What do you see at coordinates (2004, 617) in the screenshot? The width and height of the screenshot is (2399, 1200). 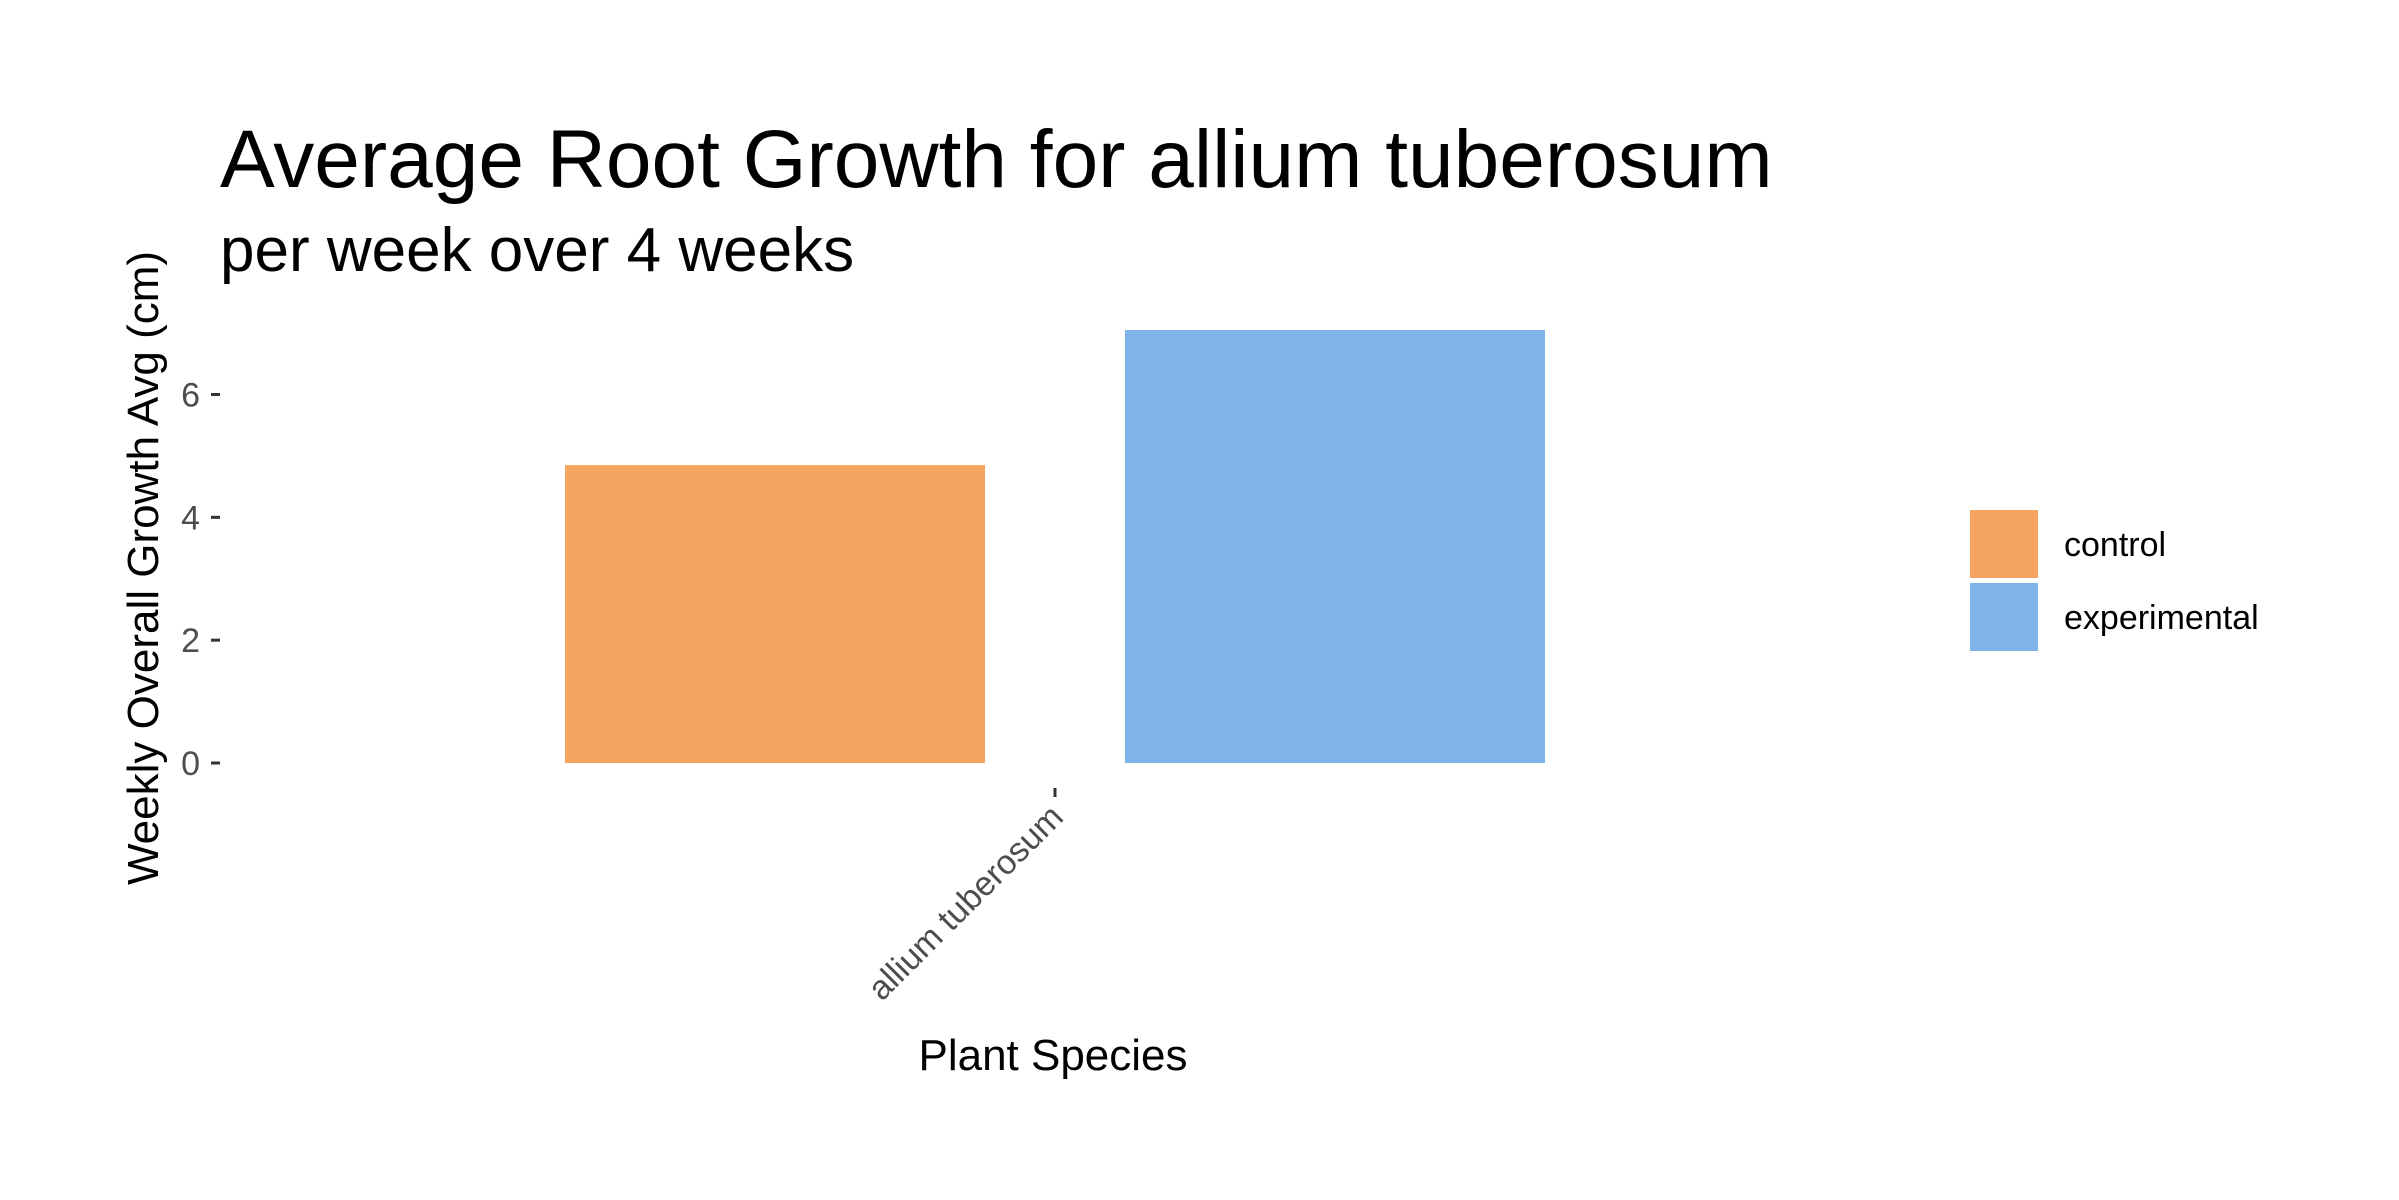 I see `legend-key-experimental` at bounding box center [2004, 617].